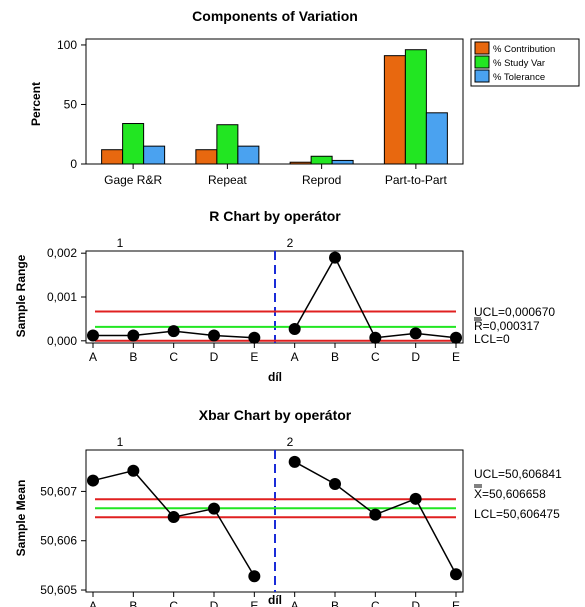 This screenshot has width=585, height=607. Describe the element at coordinates (290, 442) in the screenshot. I see `xbar-chart-group-label: 2` at that location.